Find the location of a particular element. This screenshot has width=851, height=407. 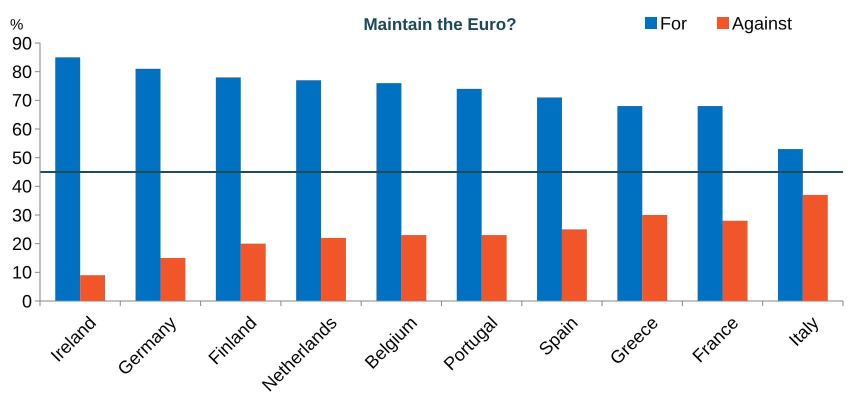

y-tick-label: 40 is located at coordinates (22, 186).